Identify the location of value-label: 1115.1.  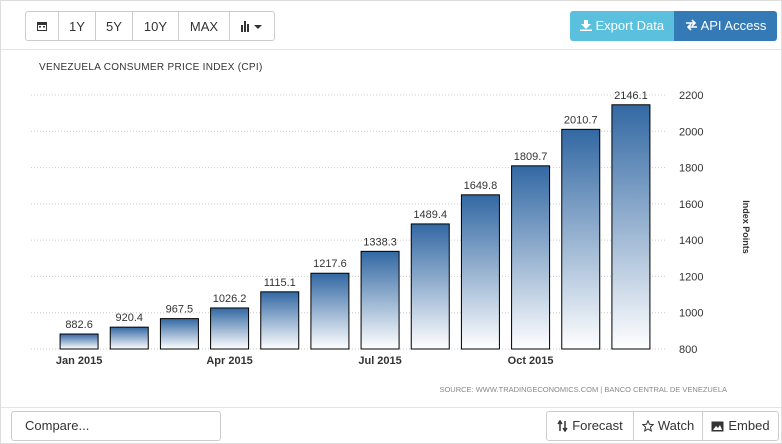
(280, 283).